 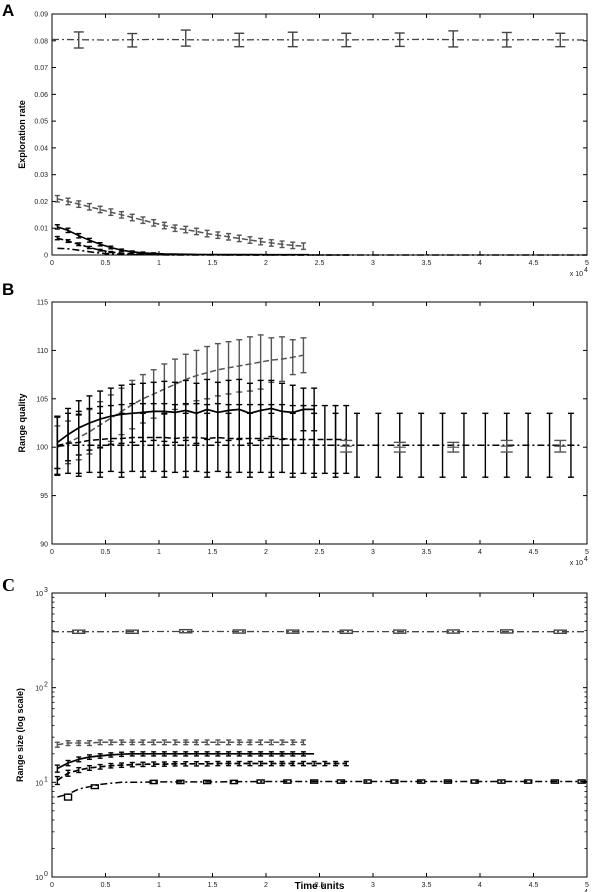 What do you see at coordinates (20, 735) in the screenshot?
I see `y-axis-label: Range size (log scale)` at bounding box center [20, 735].